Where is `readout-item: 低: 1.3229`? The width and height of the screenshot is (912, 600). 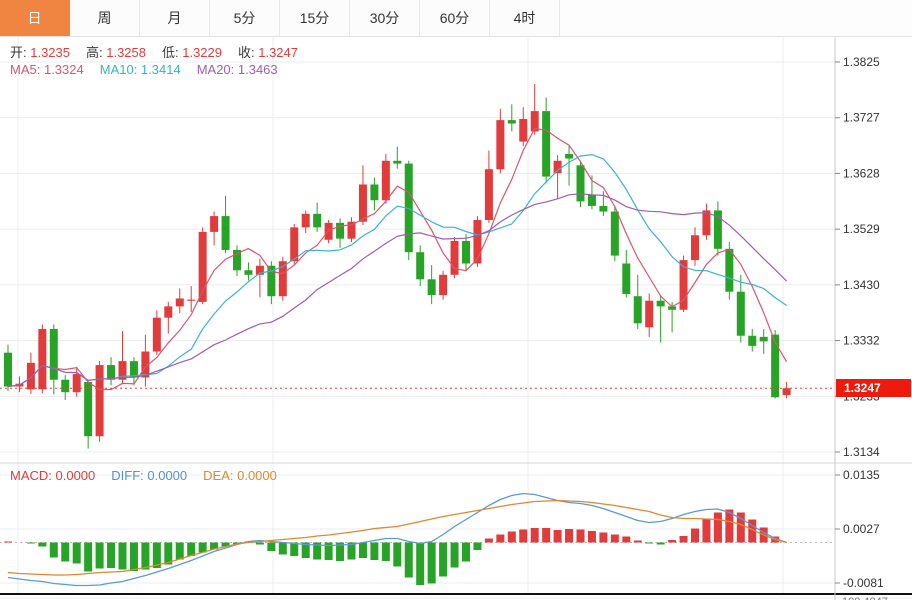
readout-item: 低: 1.3229 is located at coordinates (192, 52).